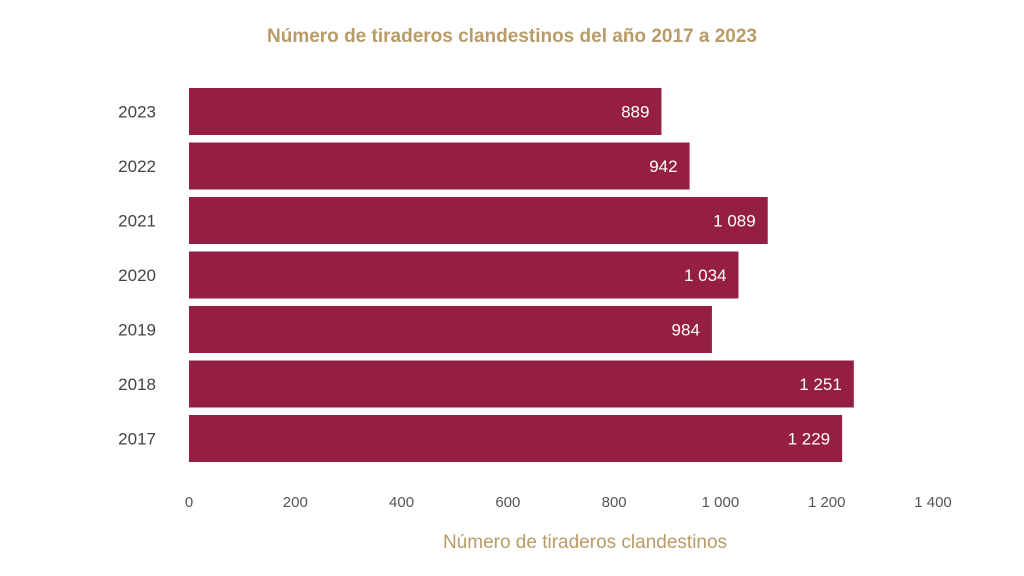 The image size is (1024, 576). Describe the element at coordinates (464, 275) in the screenshot. I see `bar-2020` at that location.